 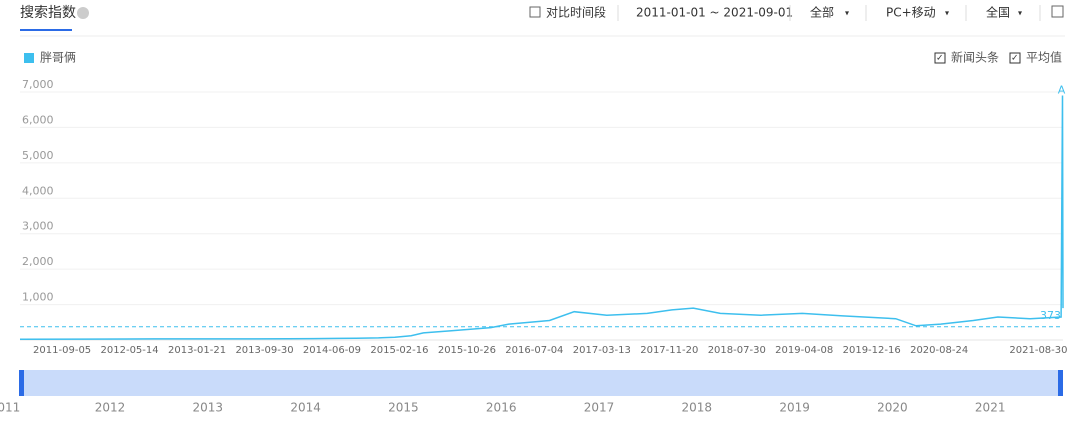 What do you see at coordinates (38, 226) in the screenshot?
I see `y-tick-label: 3,000` at bounding box center [38, 226].